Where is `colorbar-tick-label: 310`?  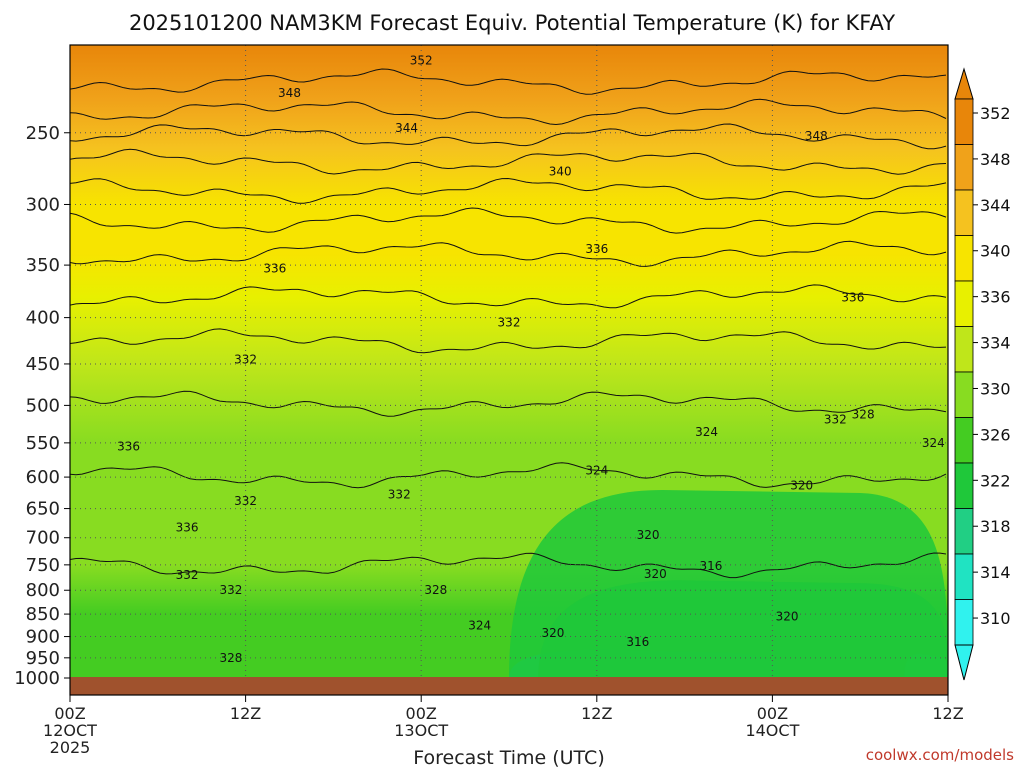 colorbar-tick-label: 310 is located at coordinates (995, 618).